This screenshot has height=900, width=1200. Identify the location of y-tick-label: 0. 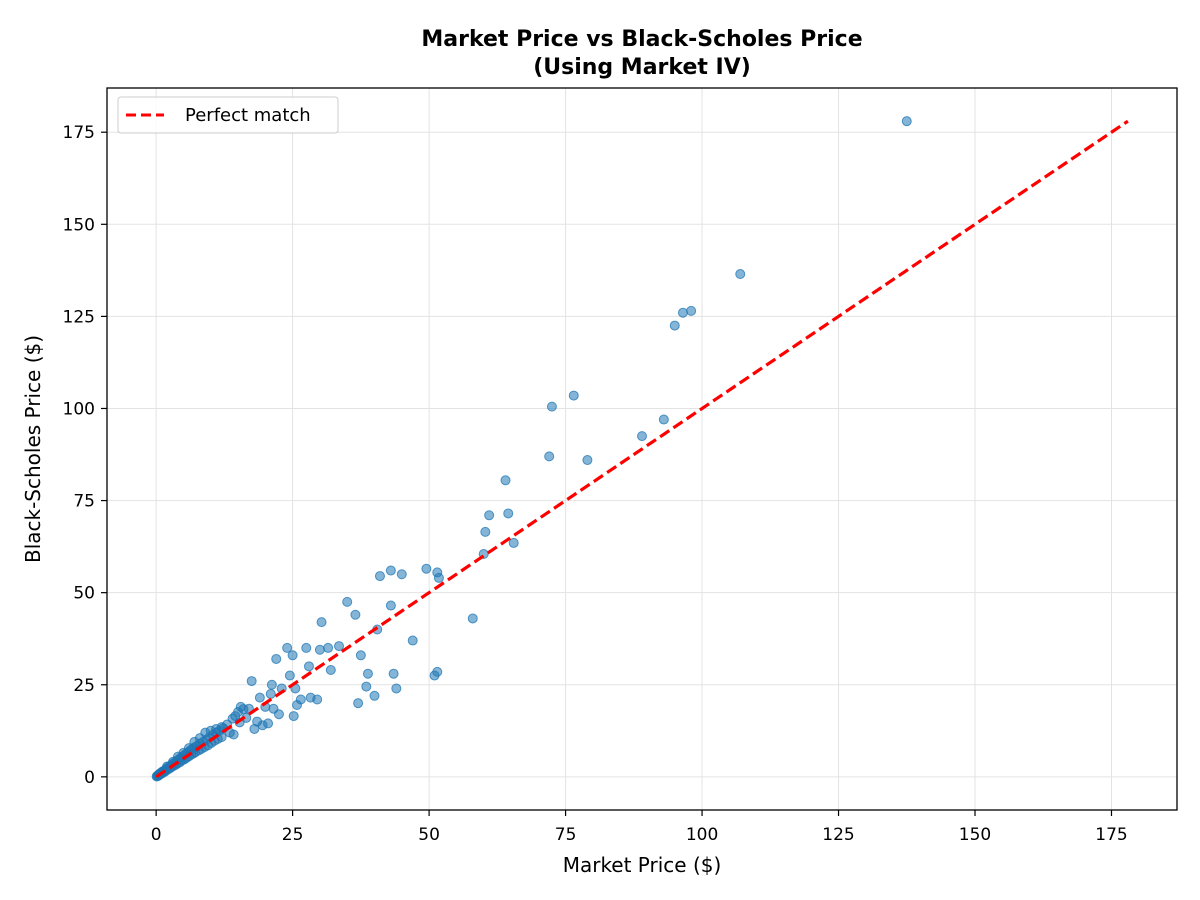
(89, 778).